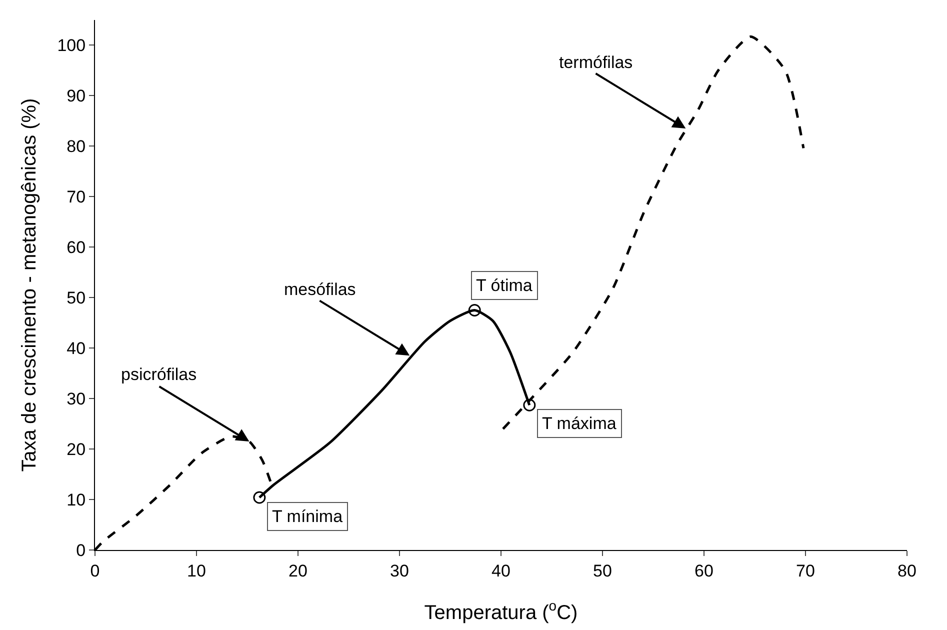  What do you see at coordinates (29, 285) in the screenshot?
I see `y-axis-title: Taxa de crescimento - metanogênicas (%)` at bounding box center [29, 285].